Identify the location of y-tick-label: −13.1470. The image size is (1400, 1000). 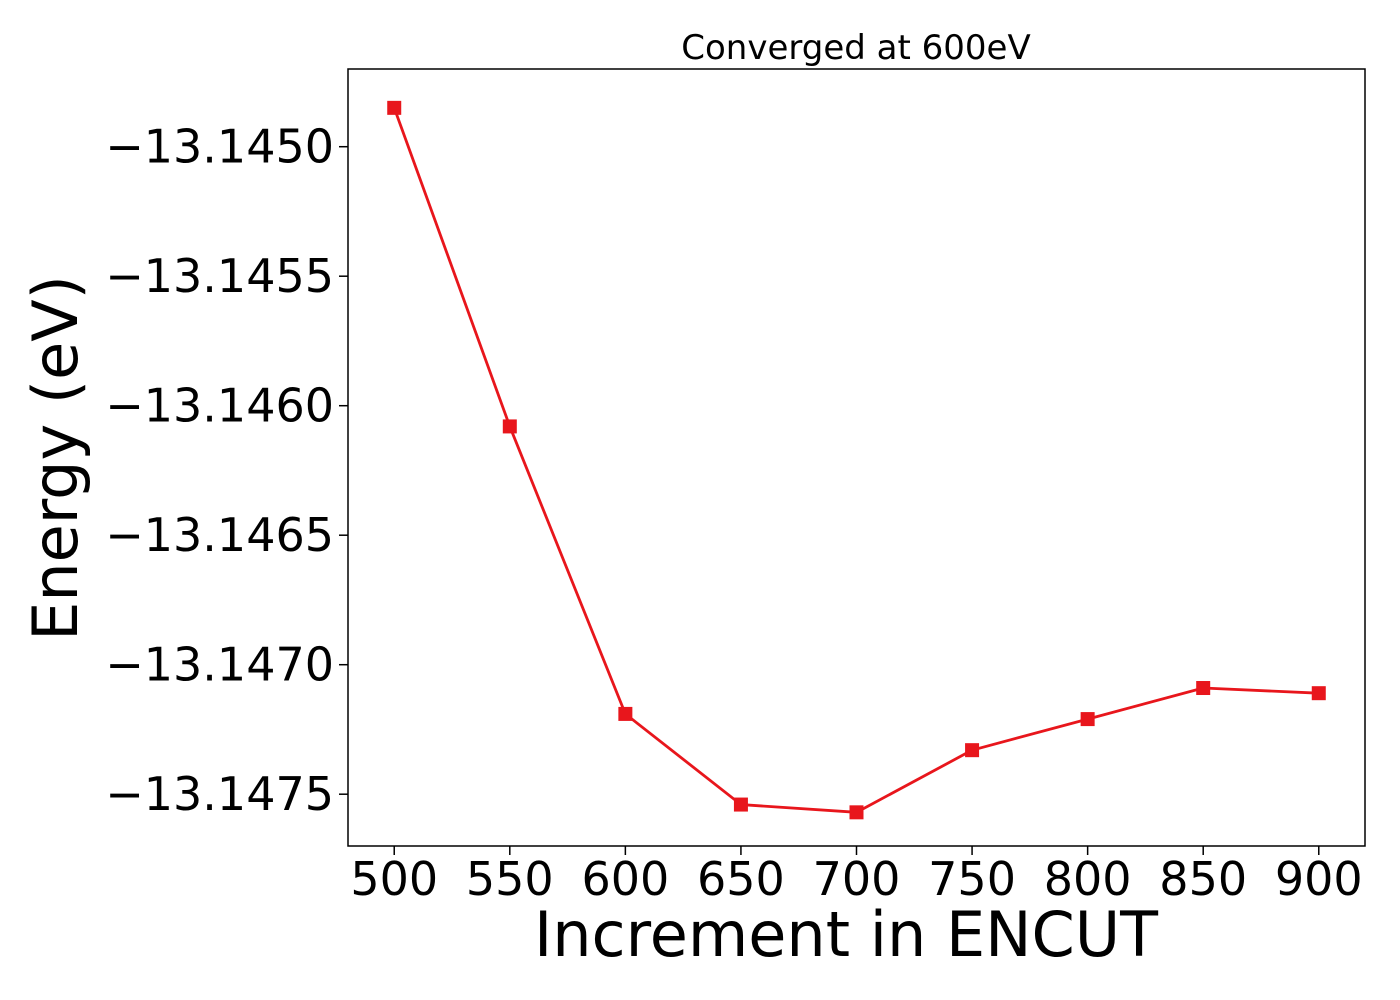
(219, 665).